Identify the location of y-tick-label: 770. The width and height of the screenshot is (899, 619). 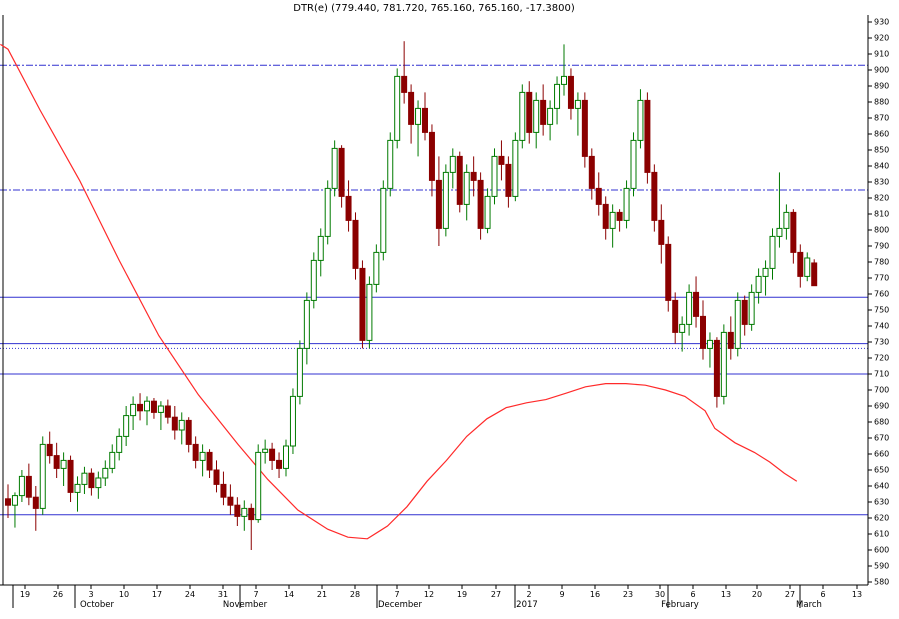
(881, 278).